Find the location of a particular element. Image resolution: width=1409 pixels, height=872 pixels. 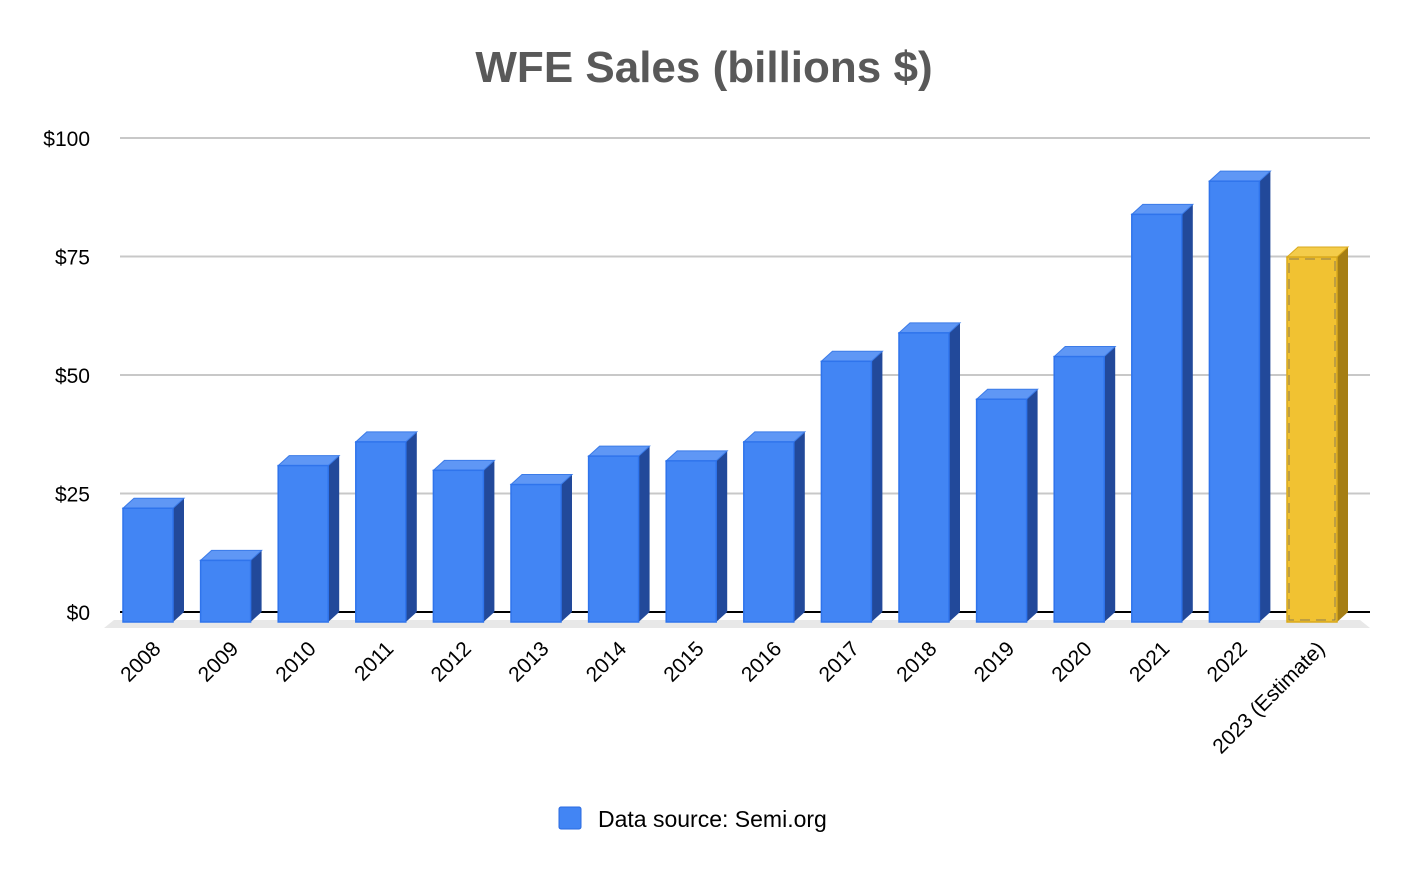

bar-2023-estimate- is located at coordinates (1317, 434).